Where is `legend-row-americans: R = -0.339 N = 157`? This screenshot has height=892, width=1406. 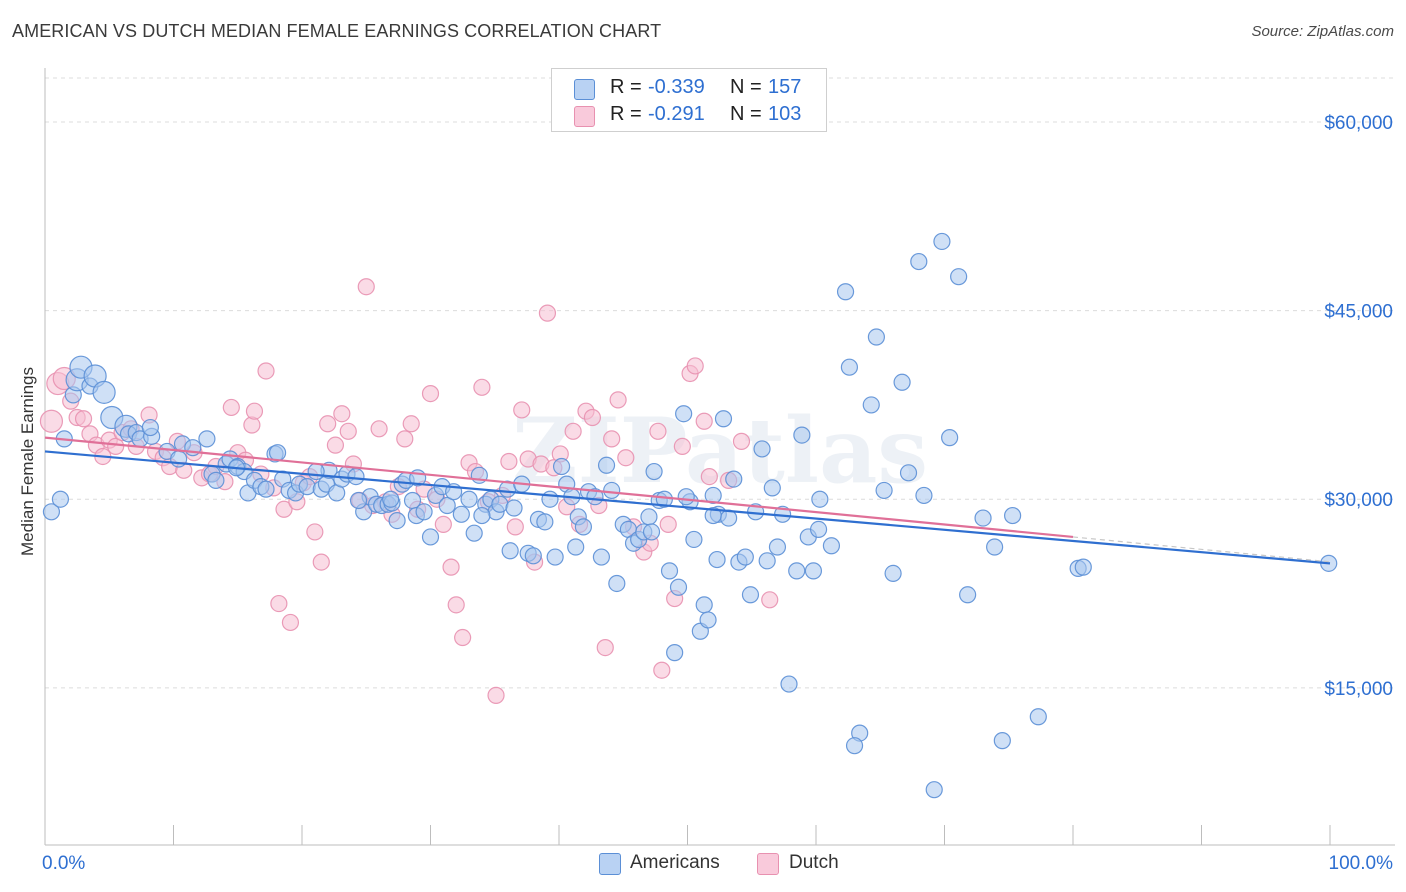 legend-row-americans: R = -0.339 N = 157 is located at coordinates (689, 88).